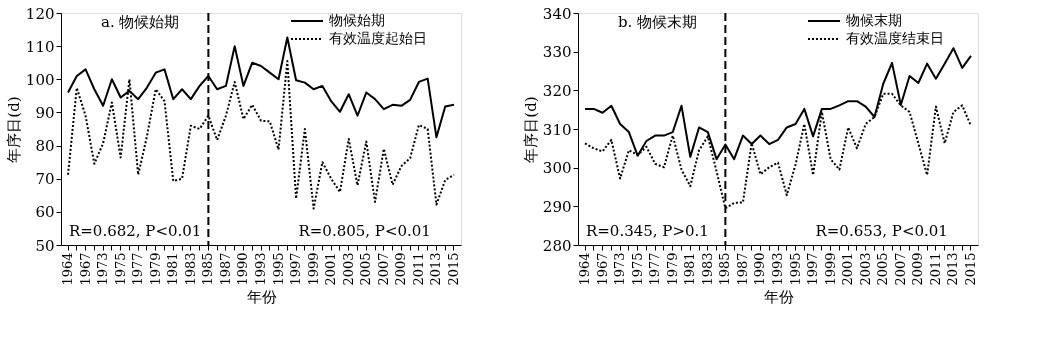 The height and width of the screenshot is (343, 1059). Describe the element at coordinates (45, 245) in the screenshot. I see `y-tick-label: 50` at that location.